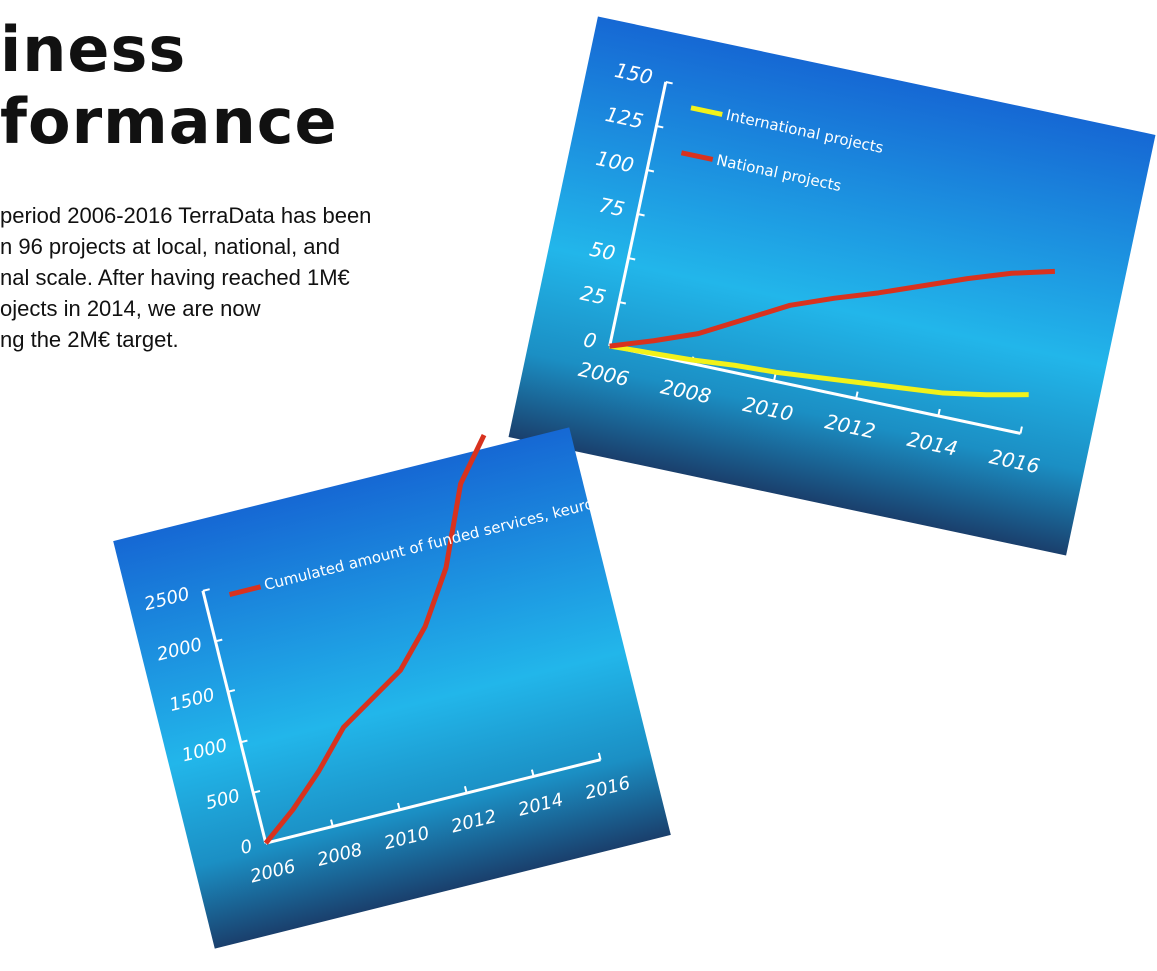 This screenshot has height=971, width=1157. I want to click on y-tick-label: 75, so click(612, 207).